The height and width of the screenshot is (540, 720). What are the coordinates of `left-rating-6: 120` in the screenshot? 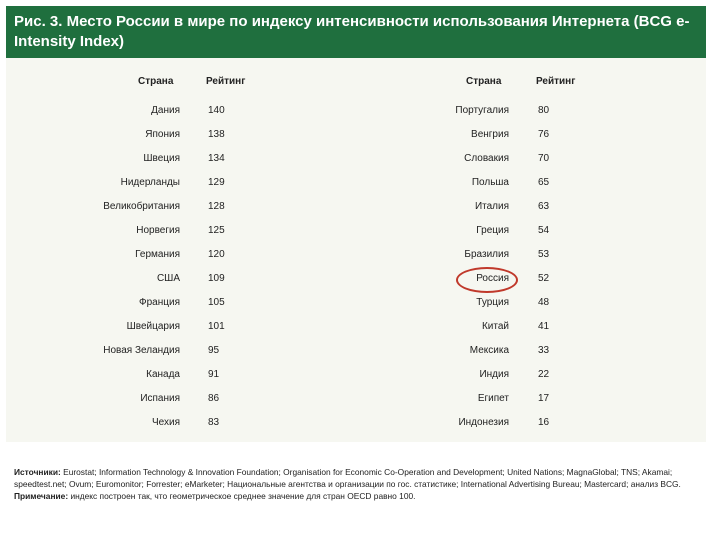 It's located at (216, 254).